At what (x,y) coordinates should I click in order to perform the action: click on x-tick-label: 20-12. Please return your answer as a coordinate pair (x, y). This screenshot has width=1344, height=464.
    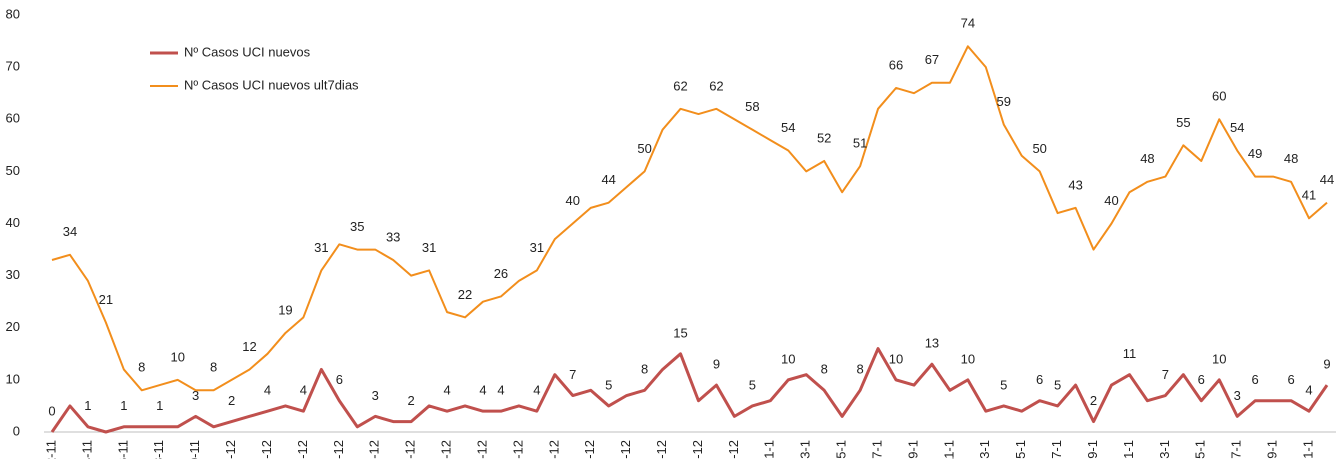
    Looking at the image, I should click on (553, 449).